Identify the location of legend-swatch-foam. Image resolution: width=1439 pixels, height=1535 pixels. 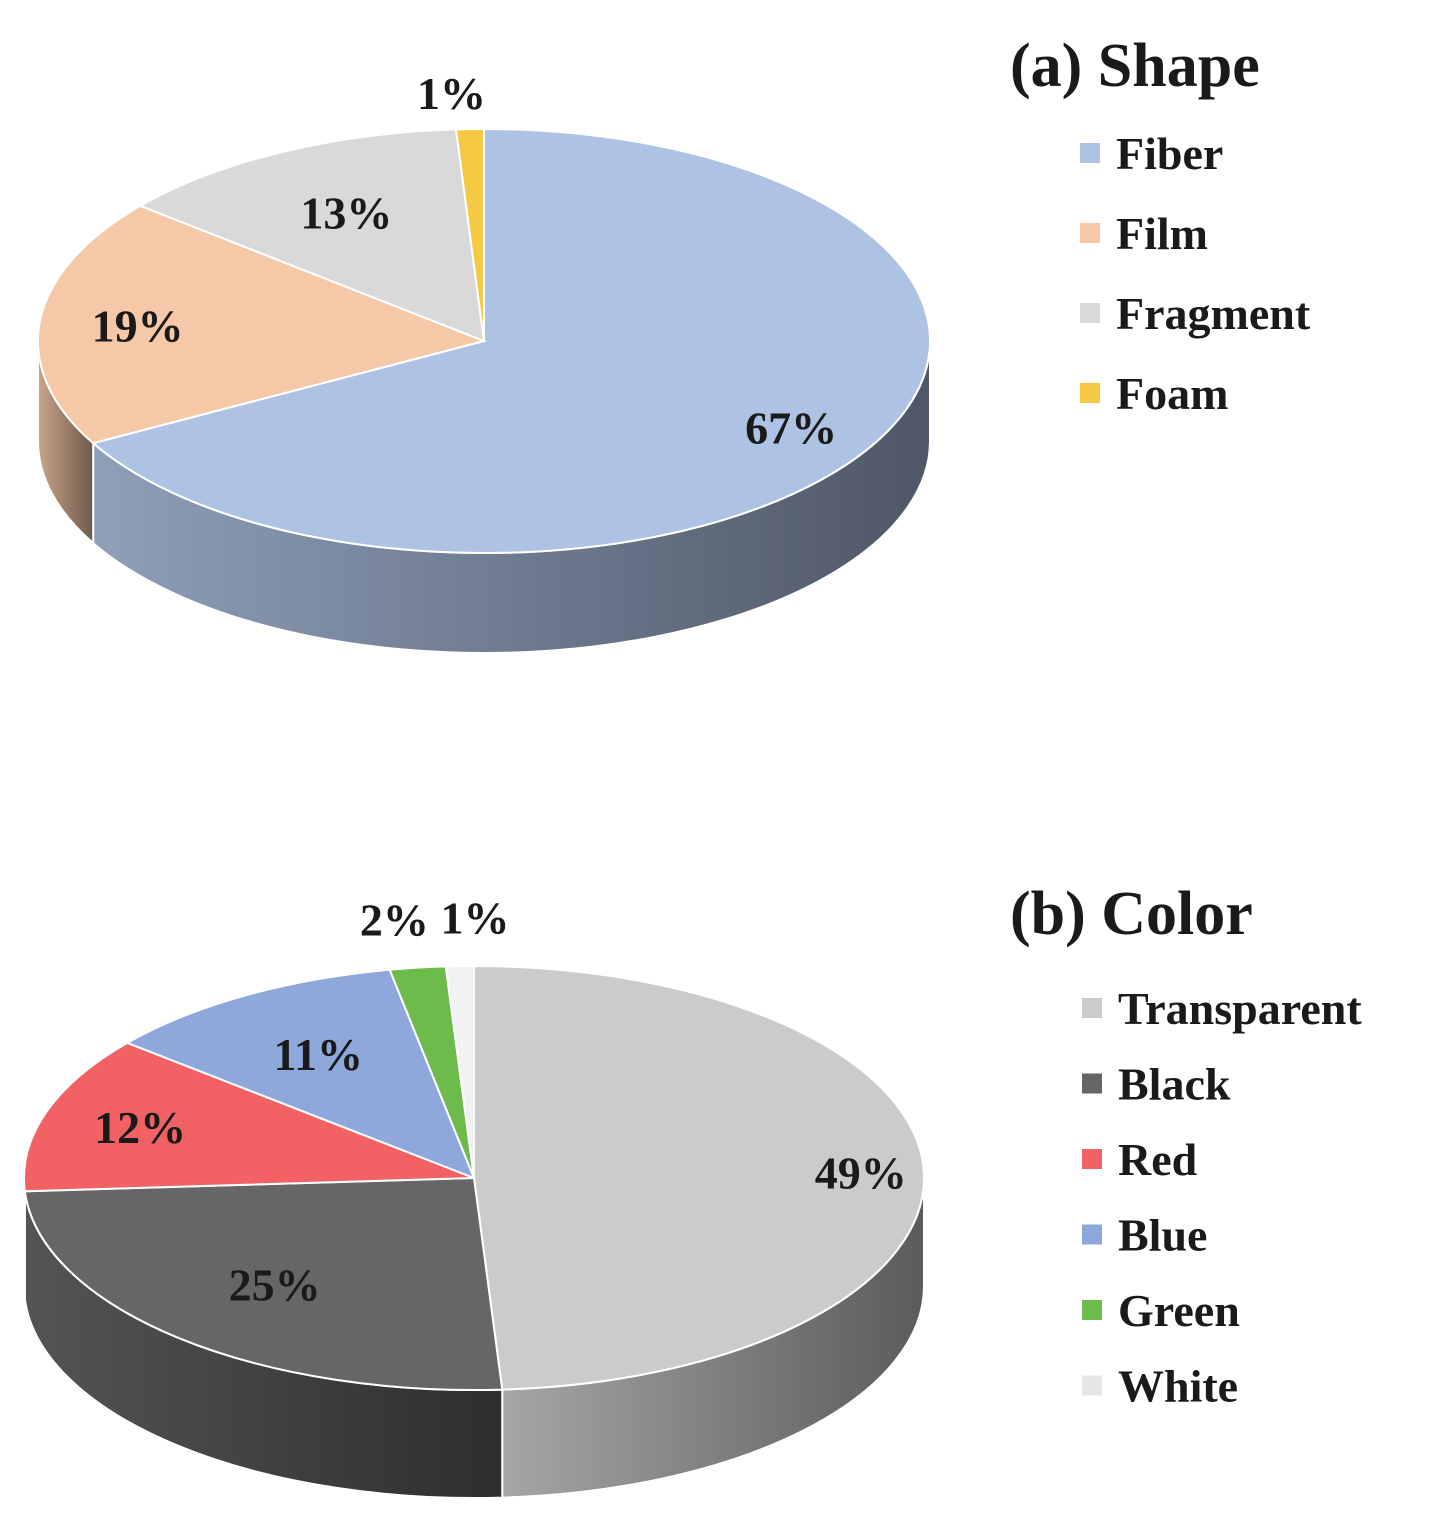
(1090, 393).